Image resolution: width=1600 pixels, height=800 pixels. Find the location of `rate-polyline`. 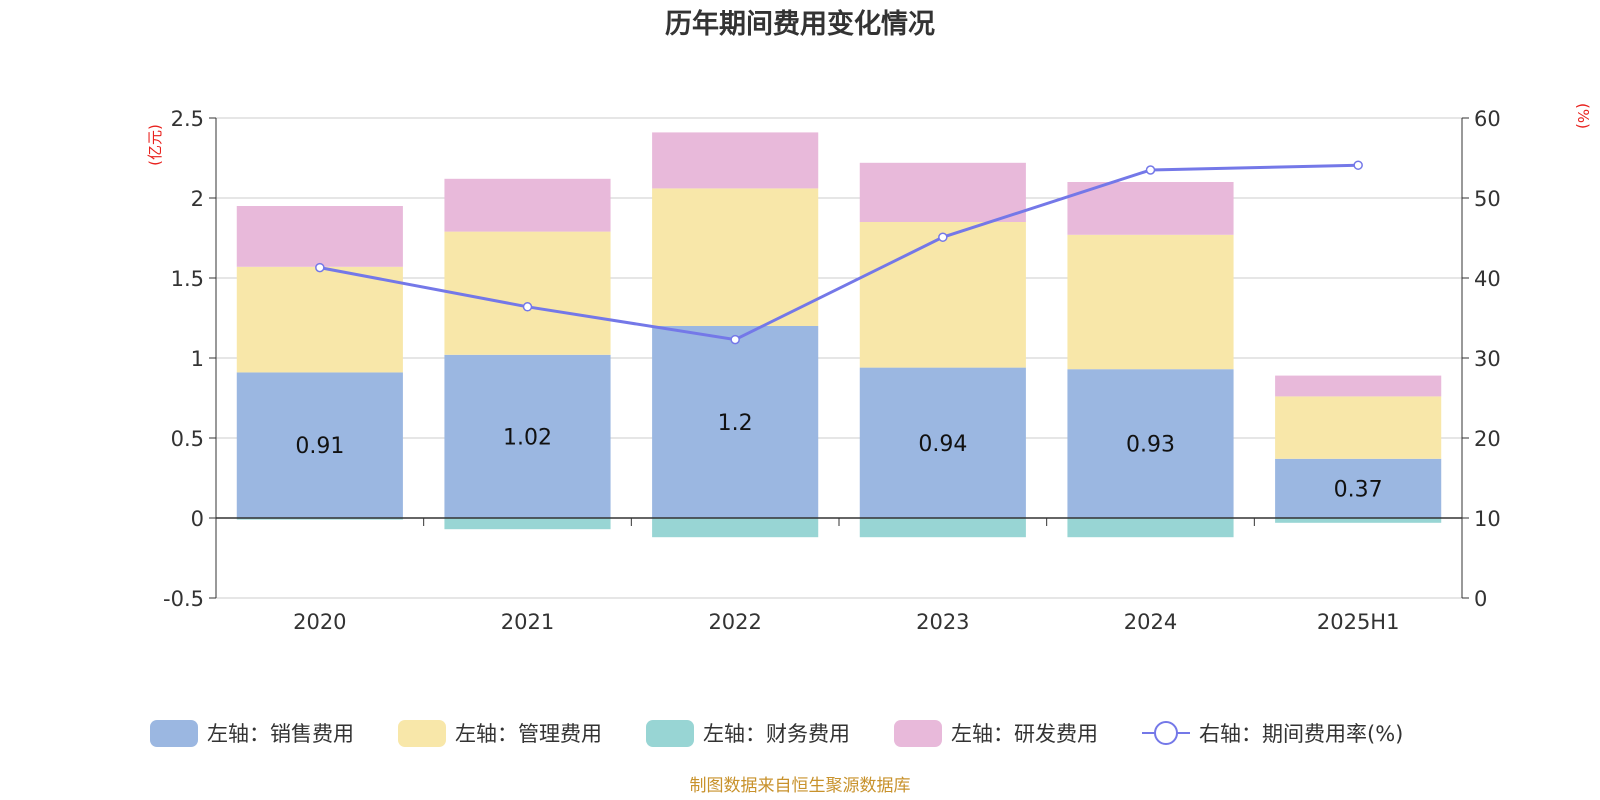

rate-polyline is located at coordinates (839, 252).